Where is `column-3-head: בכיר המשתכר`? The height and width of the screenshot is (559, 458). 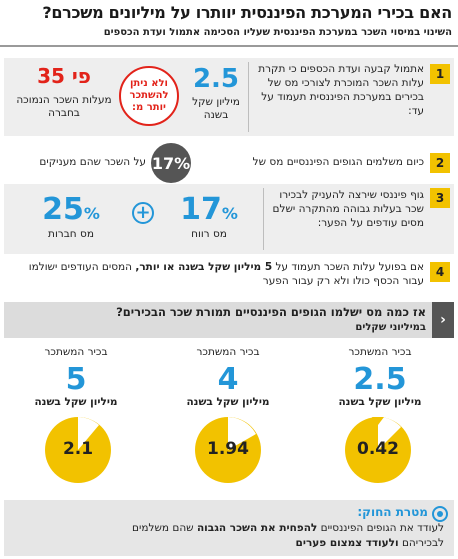 column-3-head: בכיר המשתכר is located at coordinates (76, 352).